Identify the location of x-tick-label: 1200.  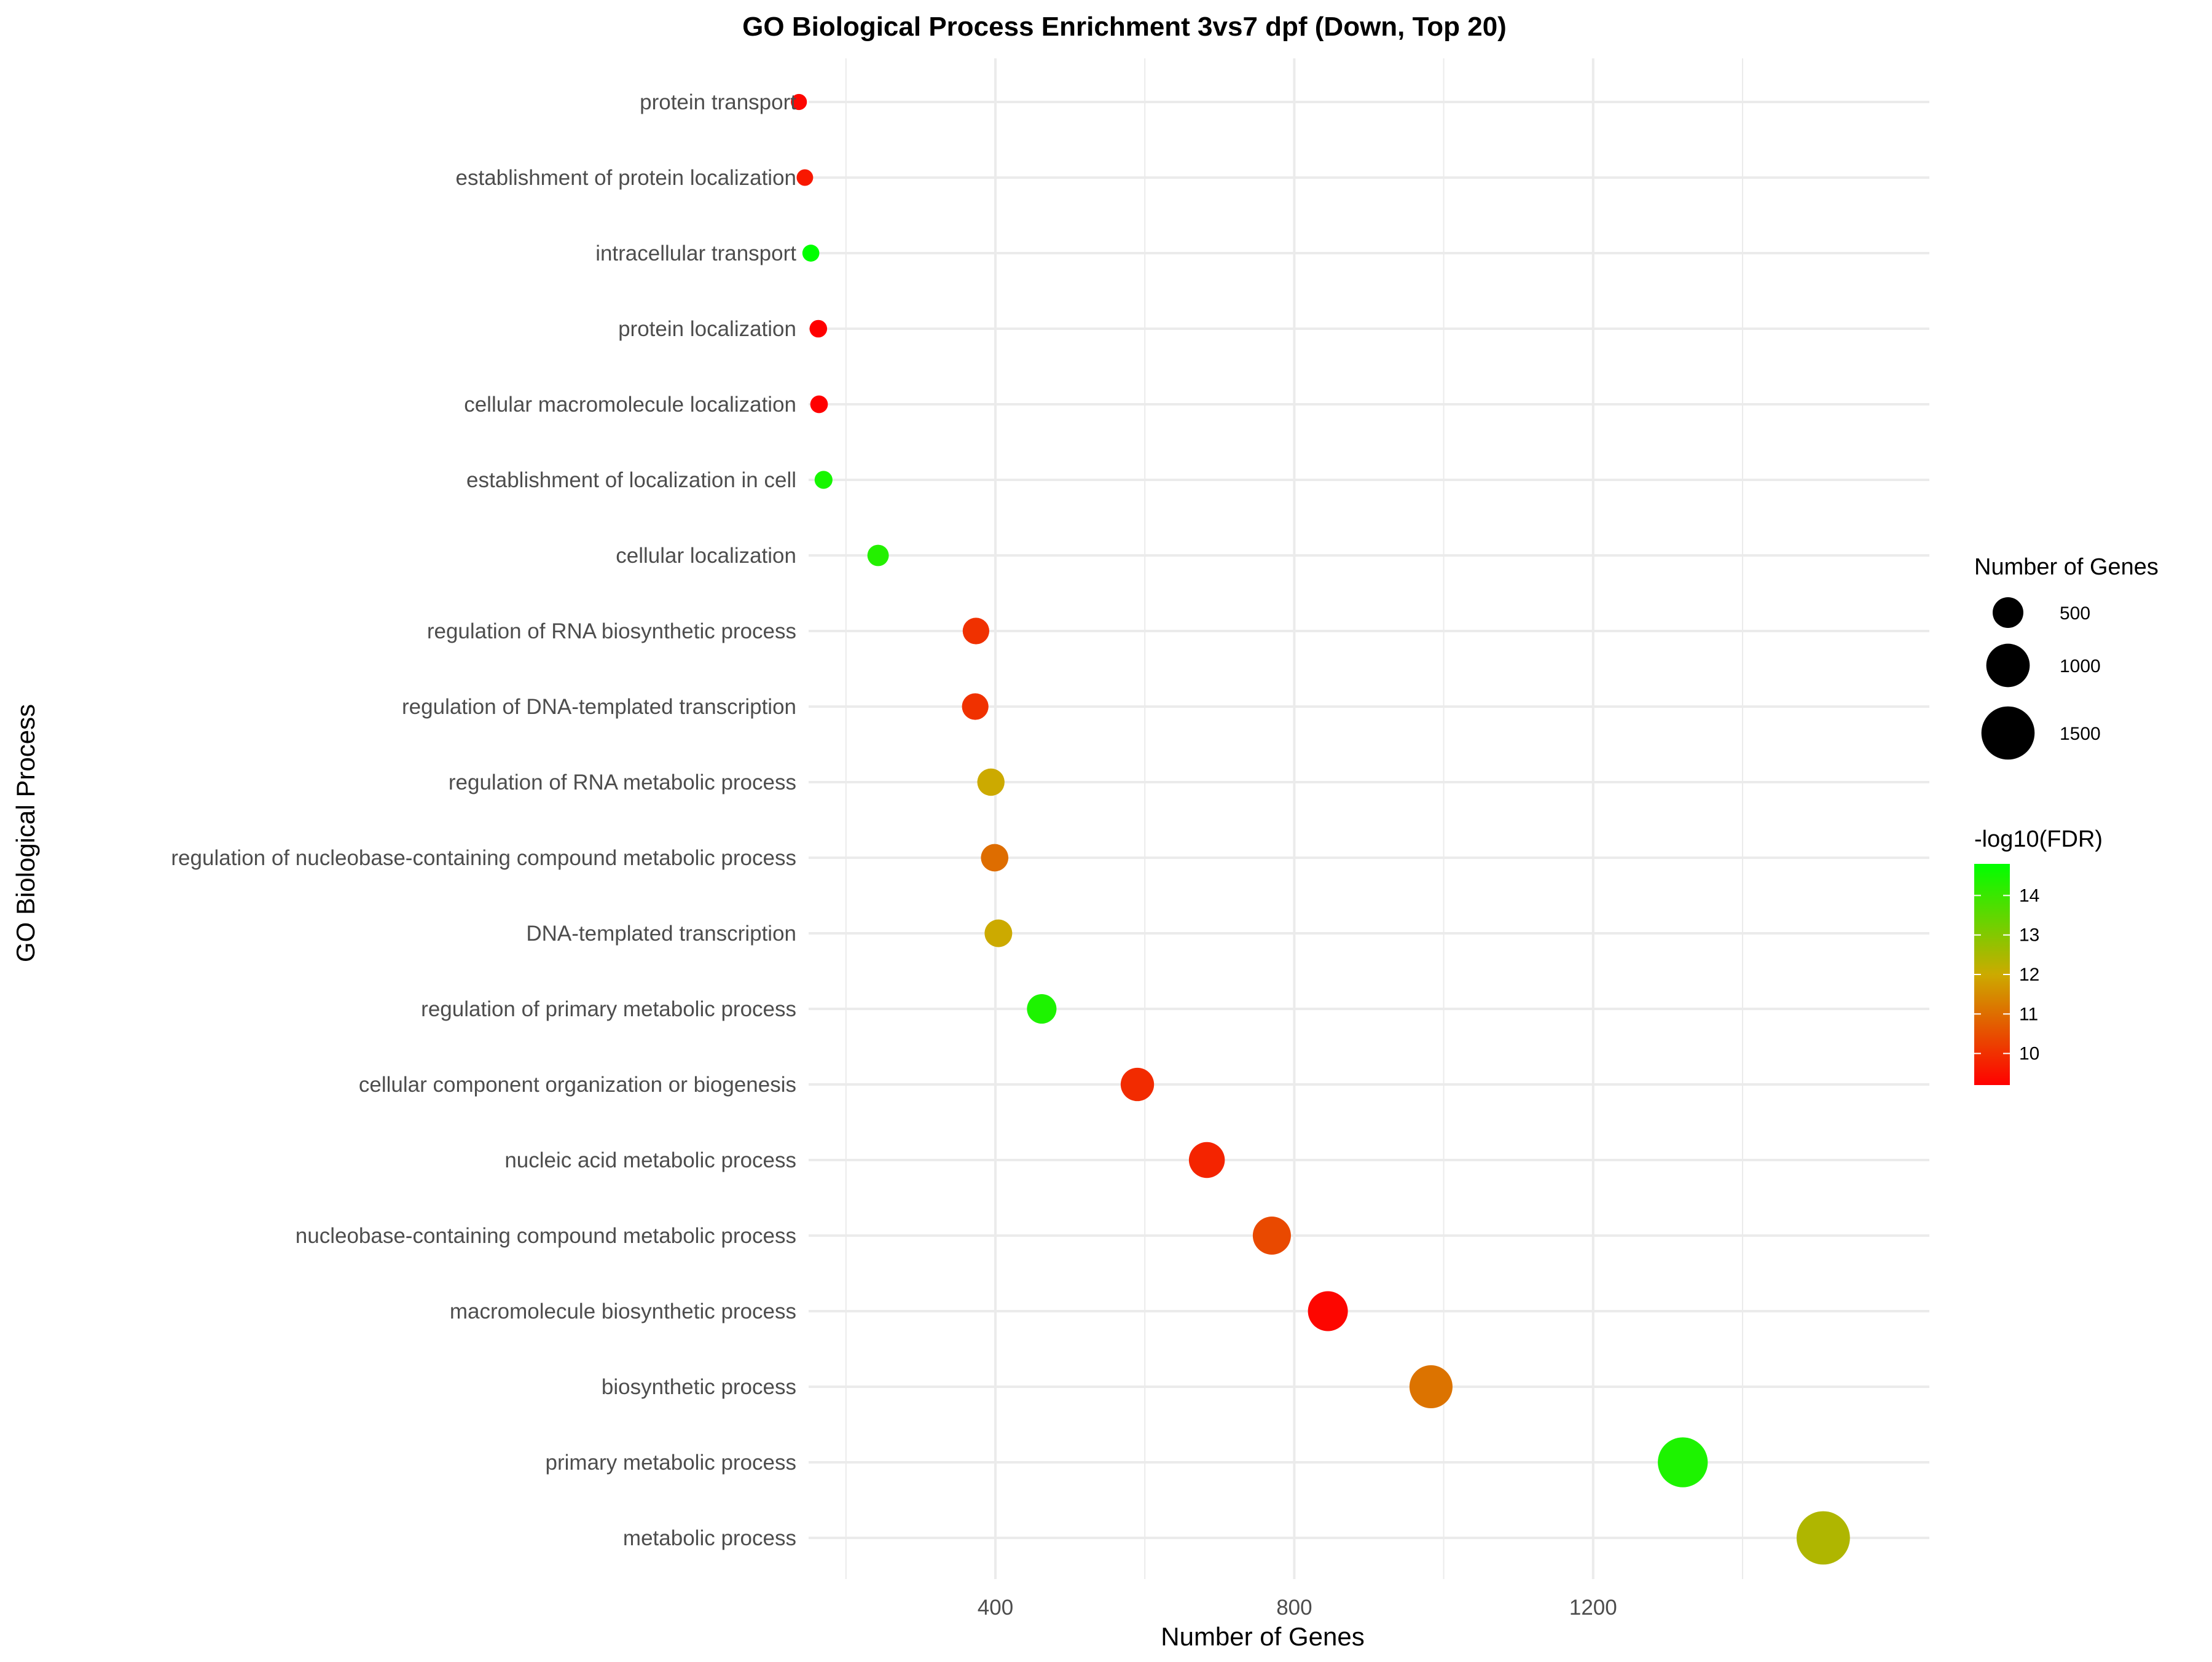
(1593, 1608).